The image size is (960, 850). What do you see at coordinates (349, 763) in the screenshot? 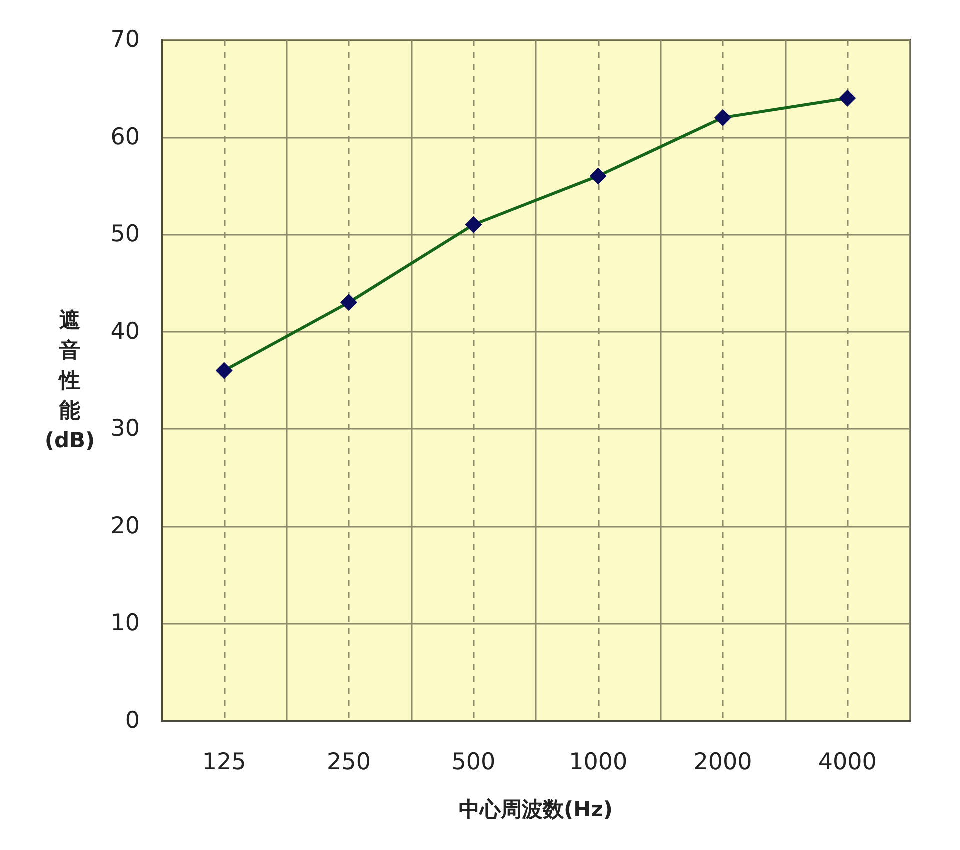
I see `x-tick-label: 250` at bounding box center [349, 763].